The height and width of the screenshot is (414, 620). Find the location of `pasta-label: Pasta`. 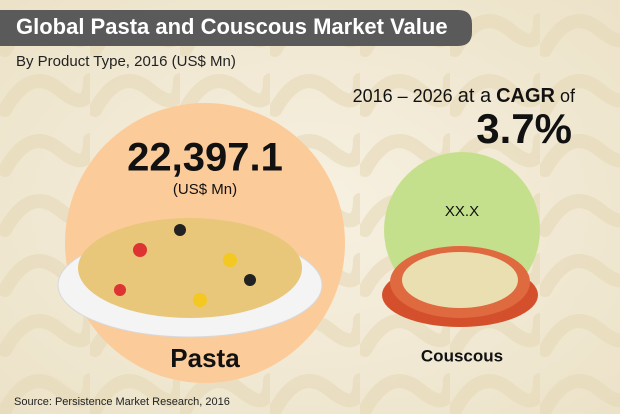

pasta-label: Pasta is located at coordinates (205, 358).